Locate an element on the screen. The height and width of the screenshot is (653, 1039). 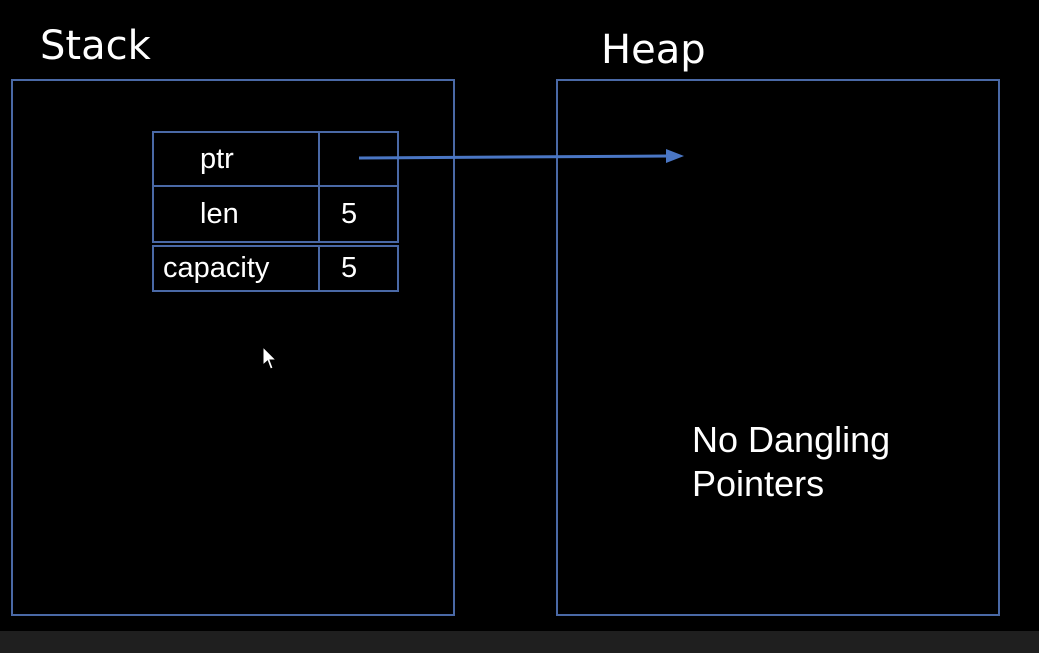
len-value-cell: 5 is located at coordinates (358, 214).